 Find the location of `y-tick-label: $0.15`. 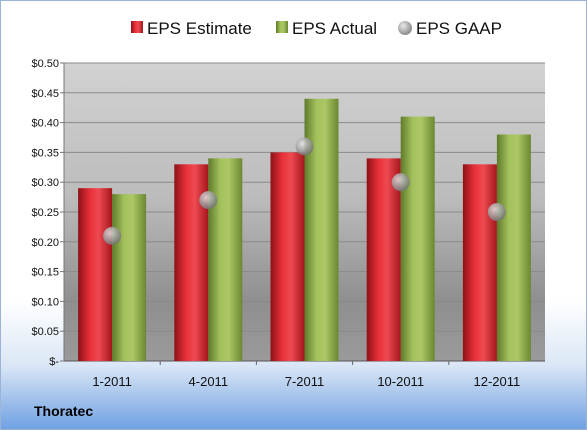

y-tick-label: $0.15 is located at coordinates (45, 273).